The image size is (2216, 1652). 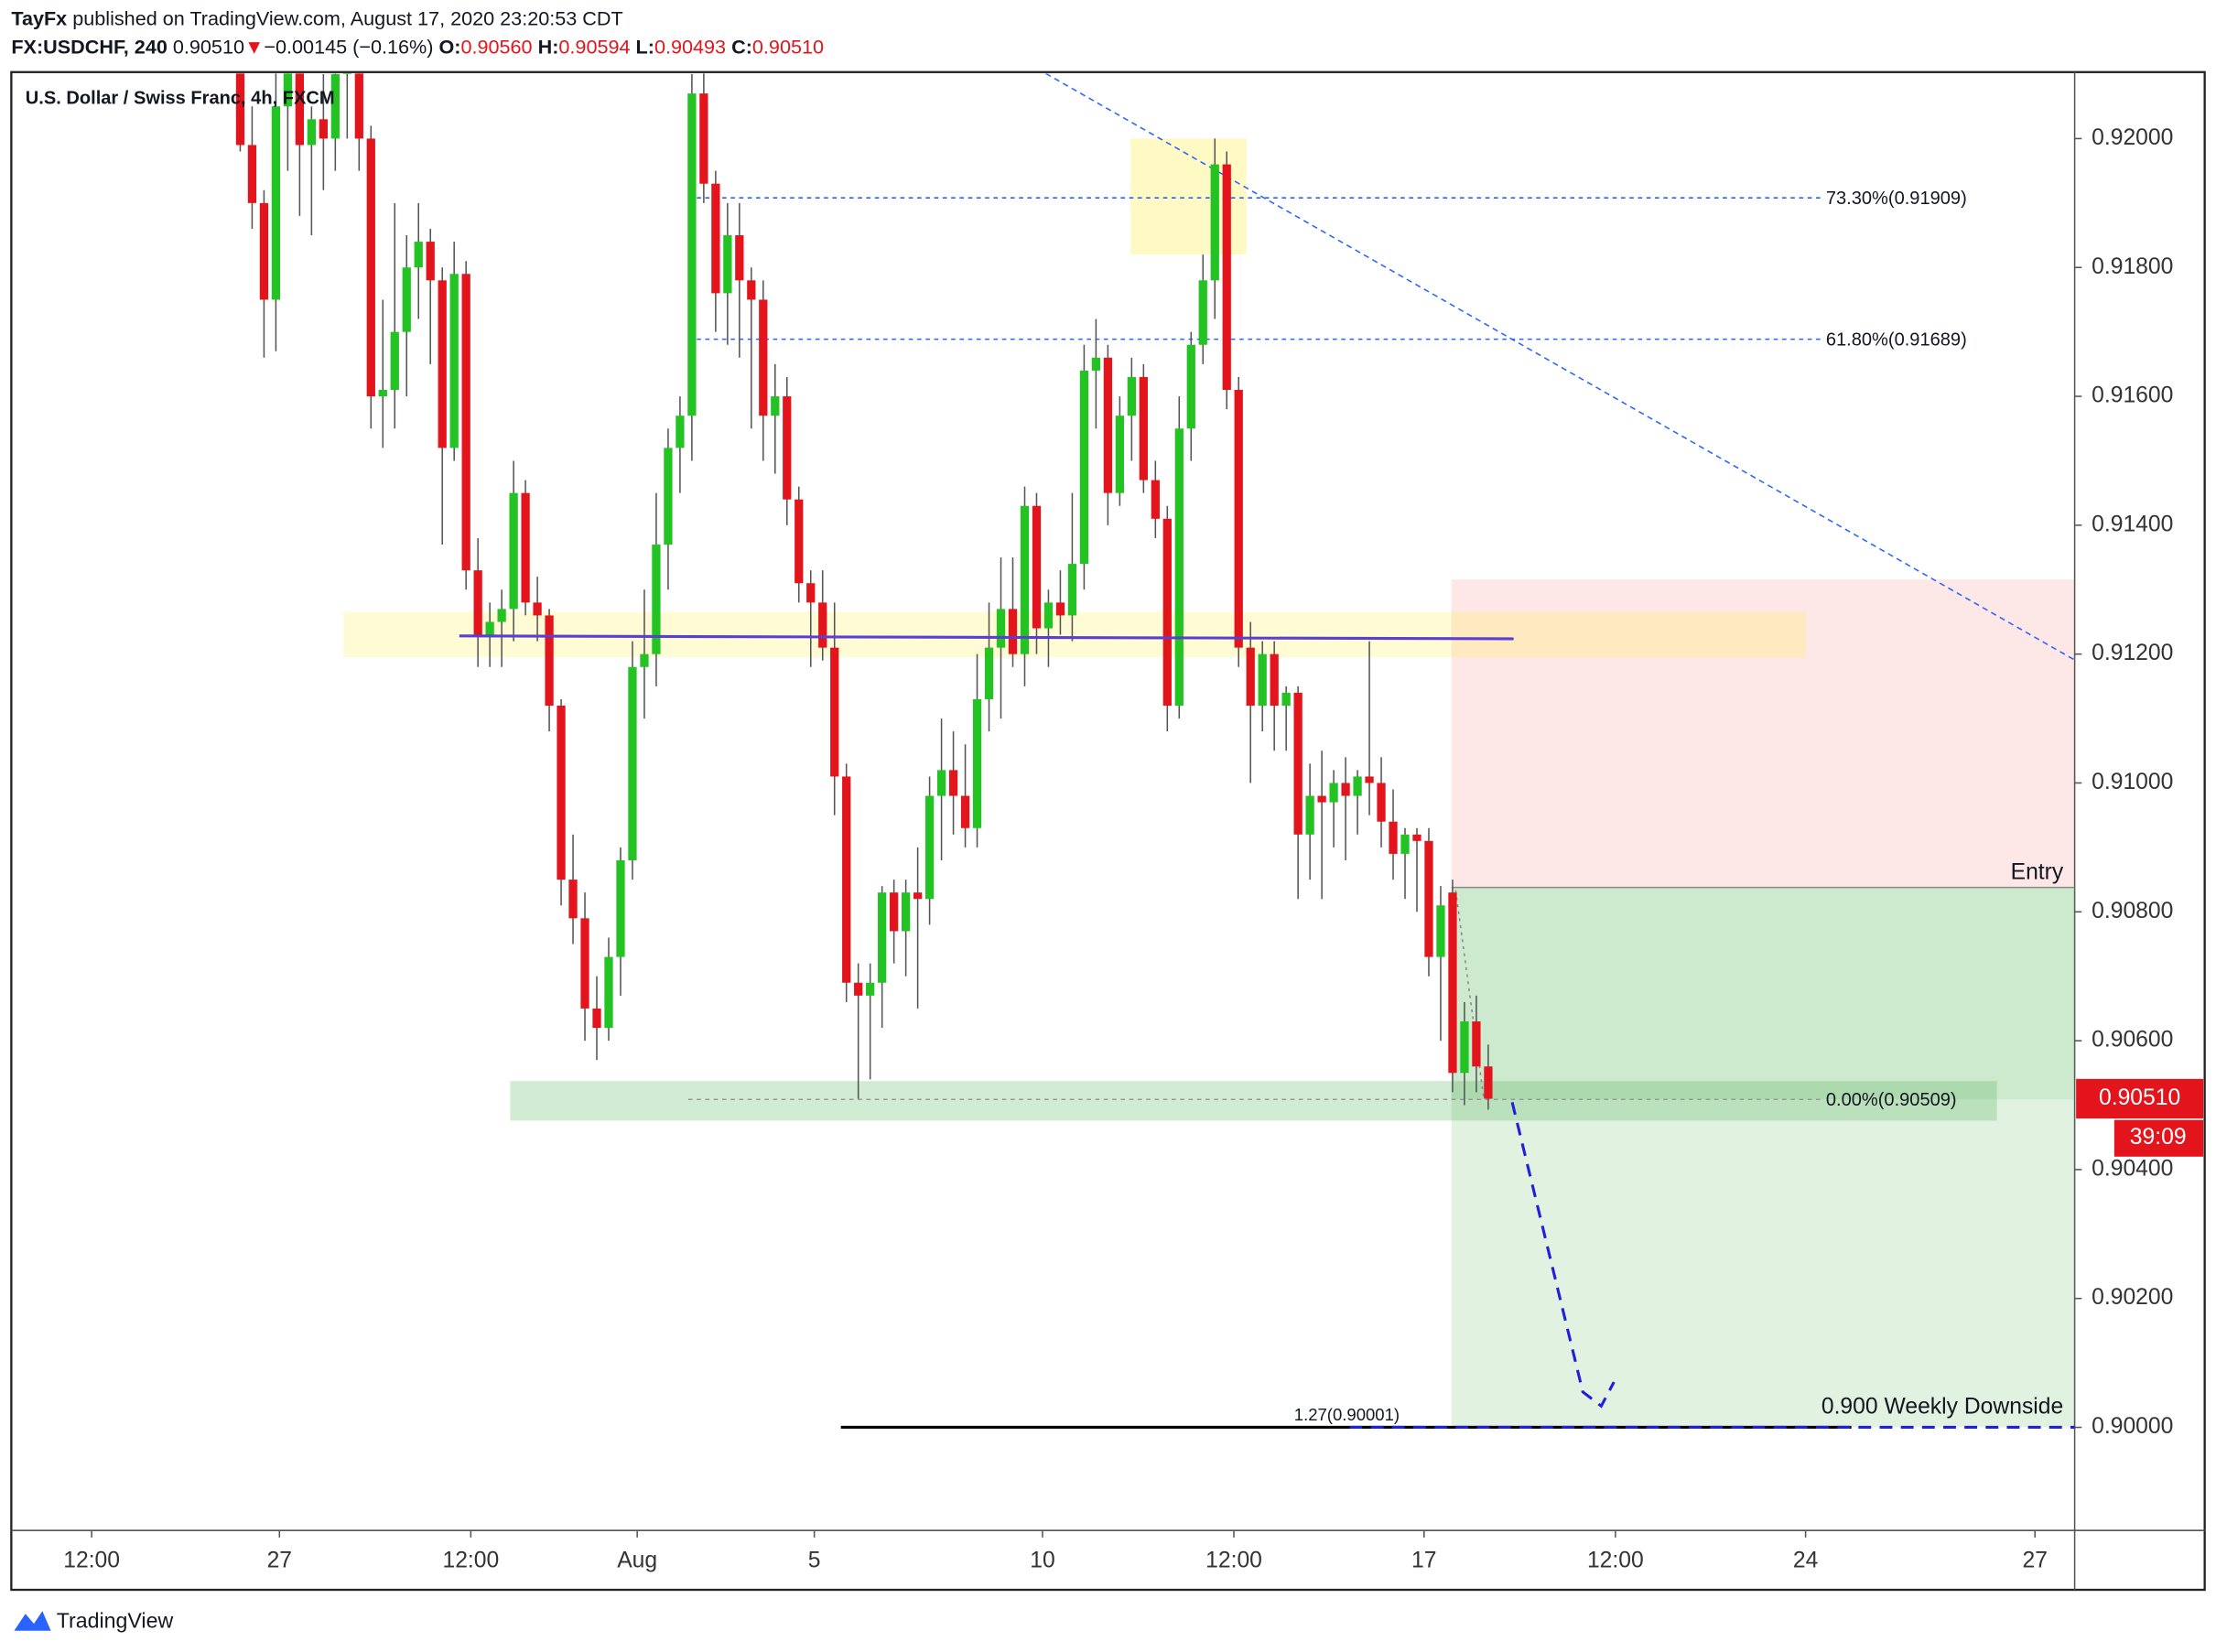 What do you see at coordinates (208, 46) in the screenshot?
I see `price: 0.90510` at bounding box center [208, 46].